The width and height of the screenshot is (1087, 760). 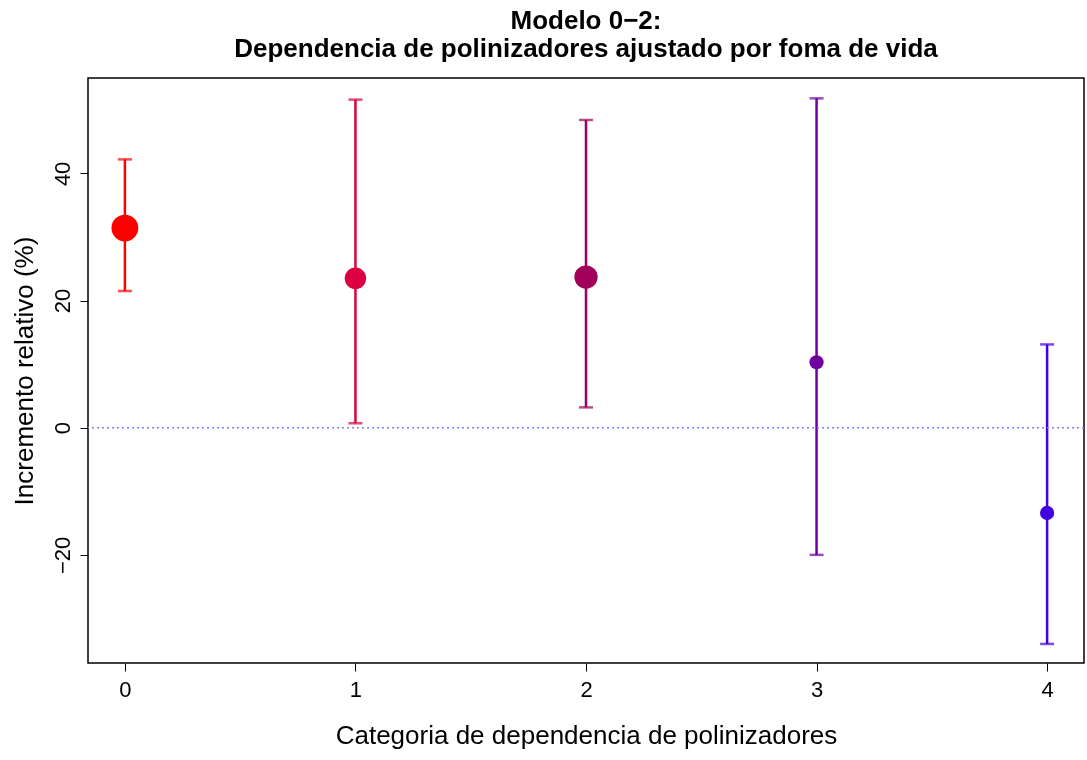 What do you see at coordinates (62, 174) in the screenshot?
I see `y-tick-label: 40` at bounding box center [62, 174].